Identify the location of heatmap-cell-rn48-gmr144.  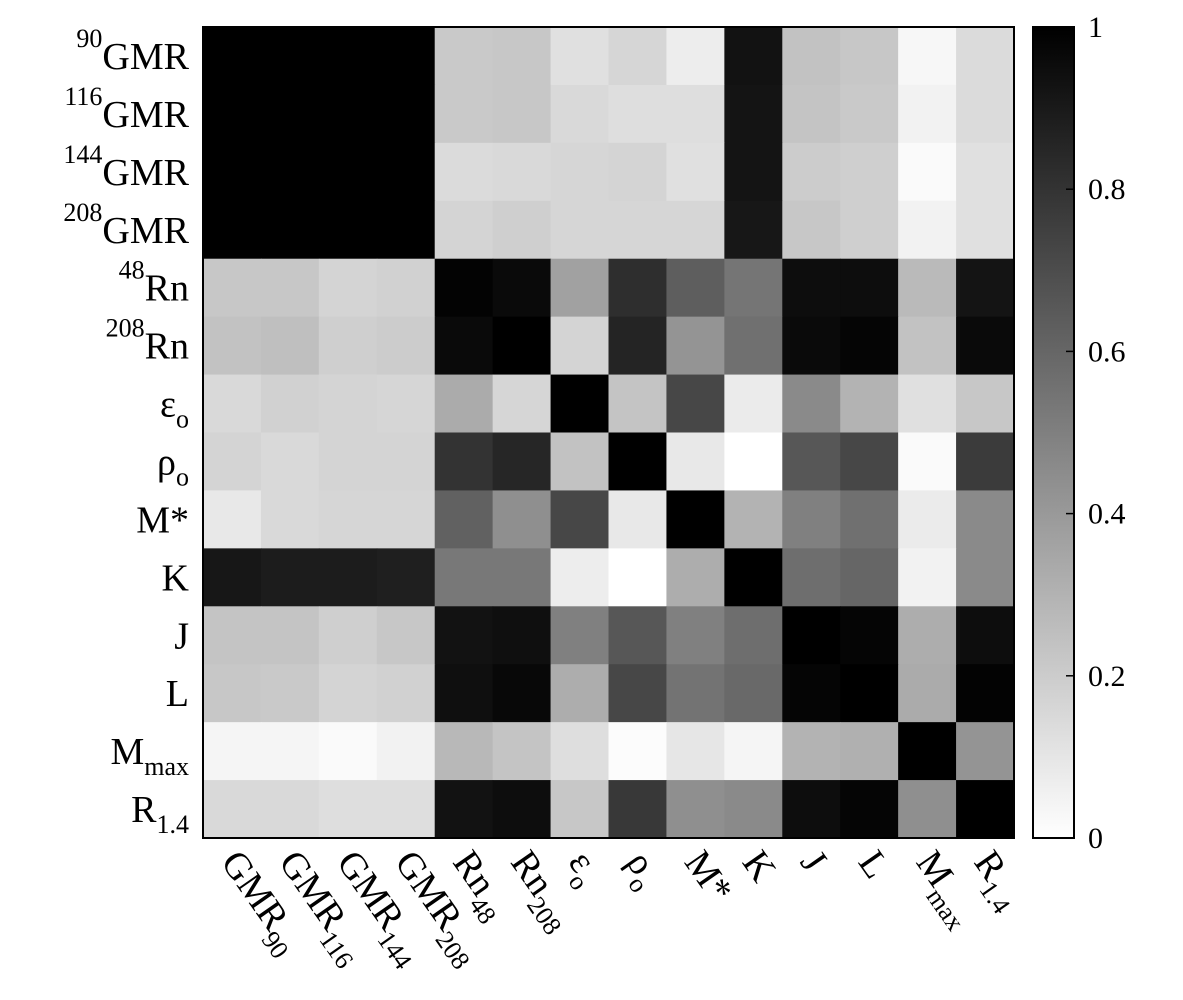
(348, 288).